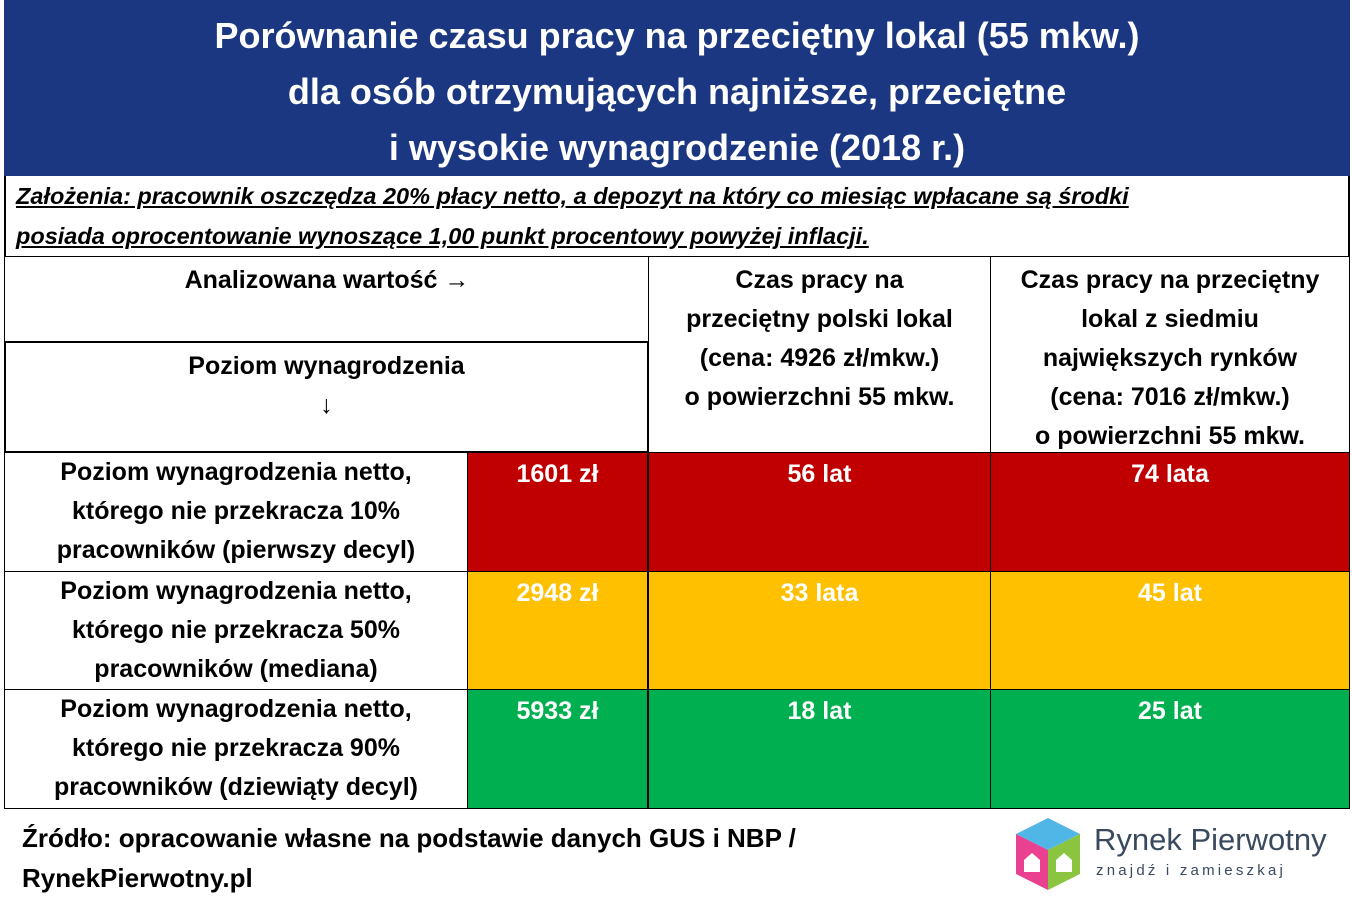  Describe the element at coordinates (1170, 749) in the screenshot. I see `value-cell: 25 lat` at that location.